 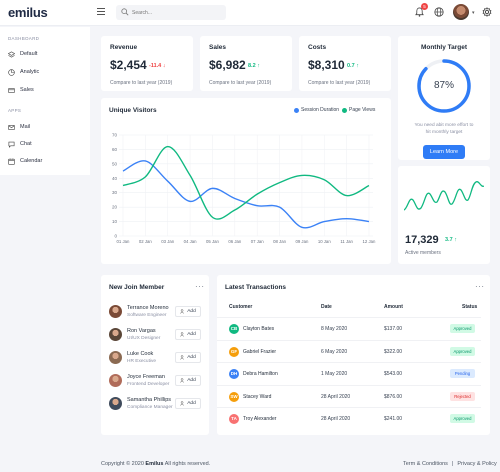 I want to click on legend-page-views: Page Views, so click(x=358, y=110).